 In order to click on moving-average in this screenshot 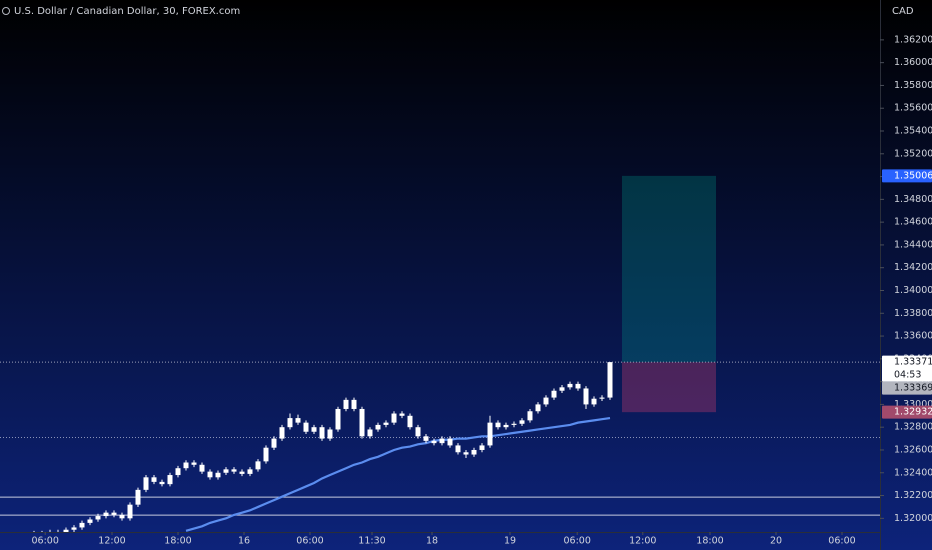, I will do `click(398, 474)`.